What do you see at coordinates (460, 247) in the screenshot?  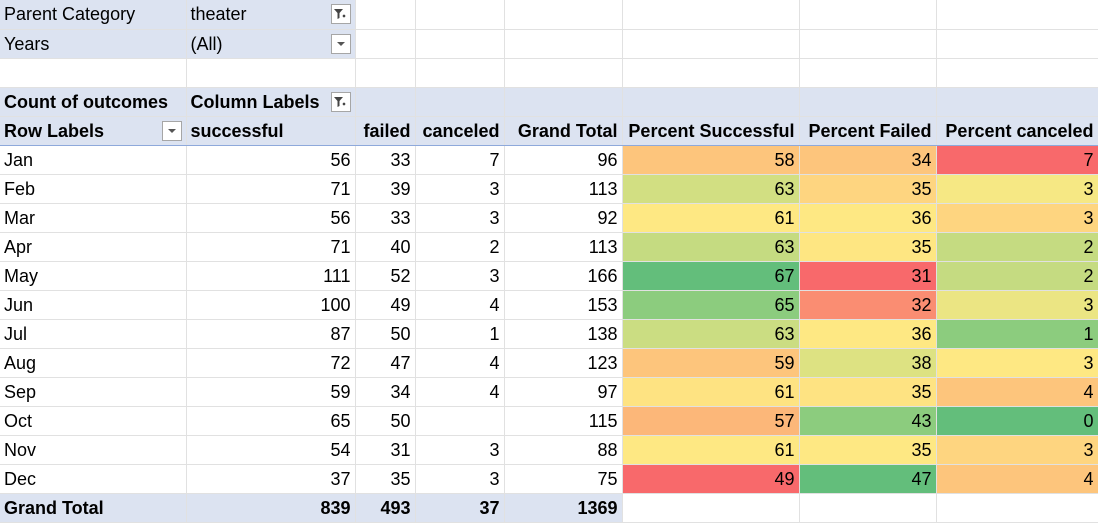 I see `canceled-count: 2` at bounding box center [460, 247].